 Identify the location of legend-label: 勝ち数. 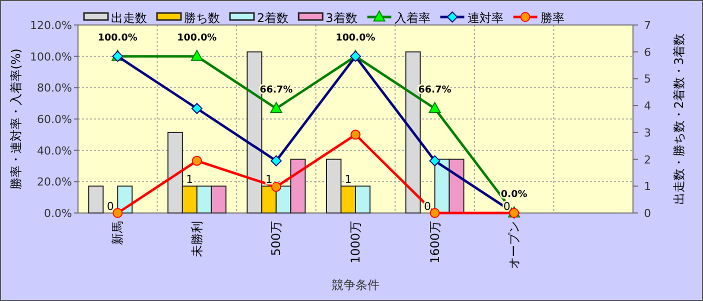
(202, 18).